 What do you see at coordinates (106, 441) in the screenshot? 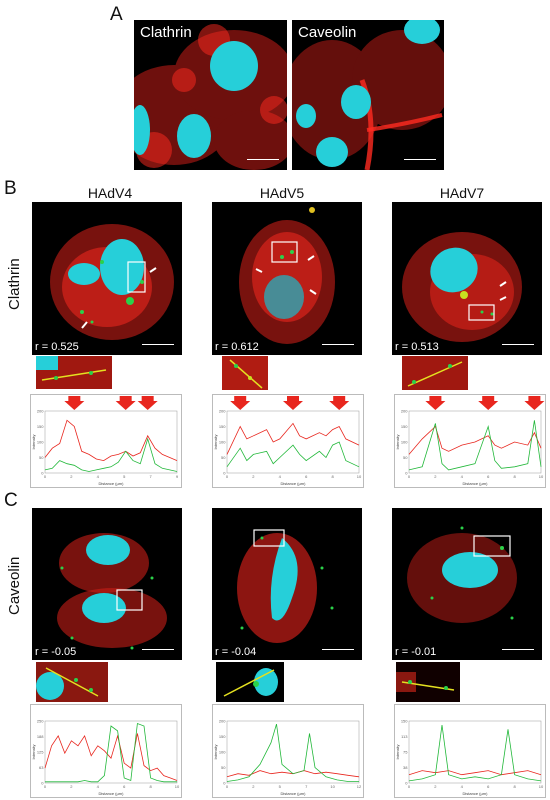
I see `profile-plot-b-hadv4: 0 2 4 5 7 9 0 50 100 150 200 Distance (µm) Intensity` at bounding box center [106, 441].